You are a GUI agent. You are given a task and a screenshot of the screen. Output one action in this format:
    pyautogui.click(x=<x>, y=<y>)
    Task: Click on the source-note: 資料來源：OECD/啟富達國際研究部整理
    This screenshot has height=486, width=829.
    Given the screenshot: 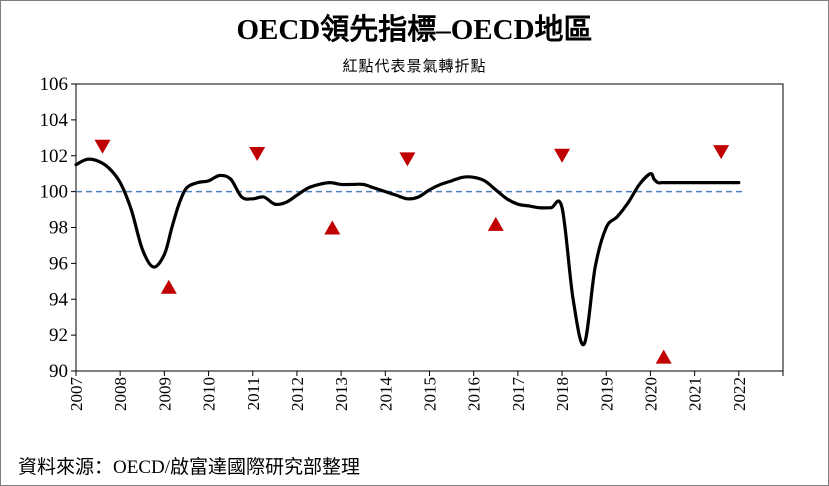 What is the action you would take?
    pyautogui.click(x=189, y=467)
    